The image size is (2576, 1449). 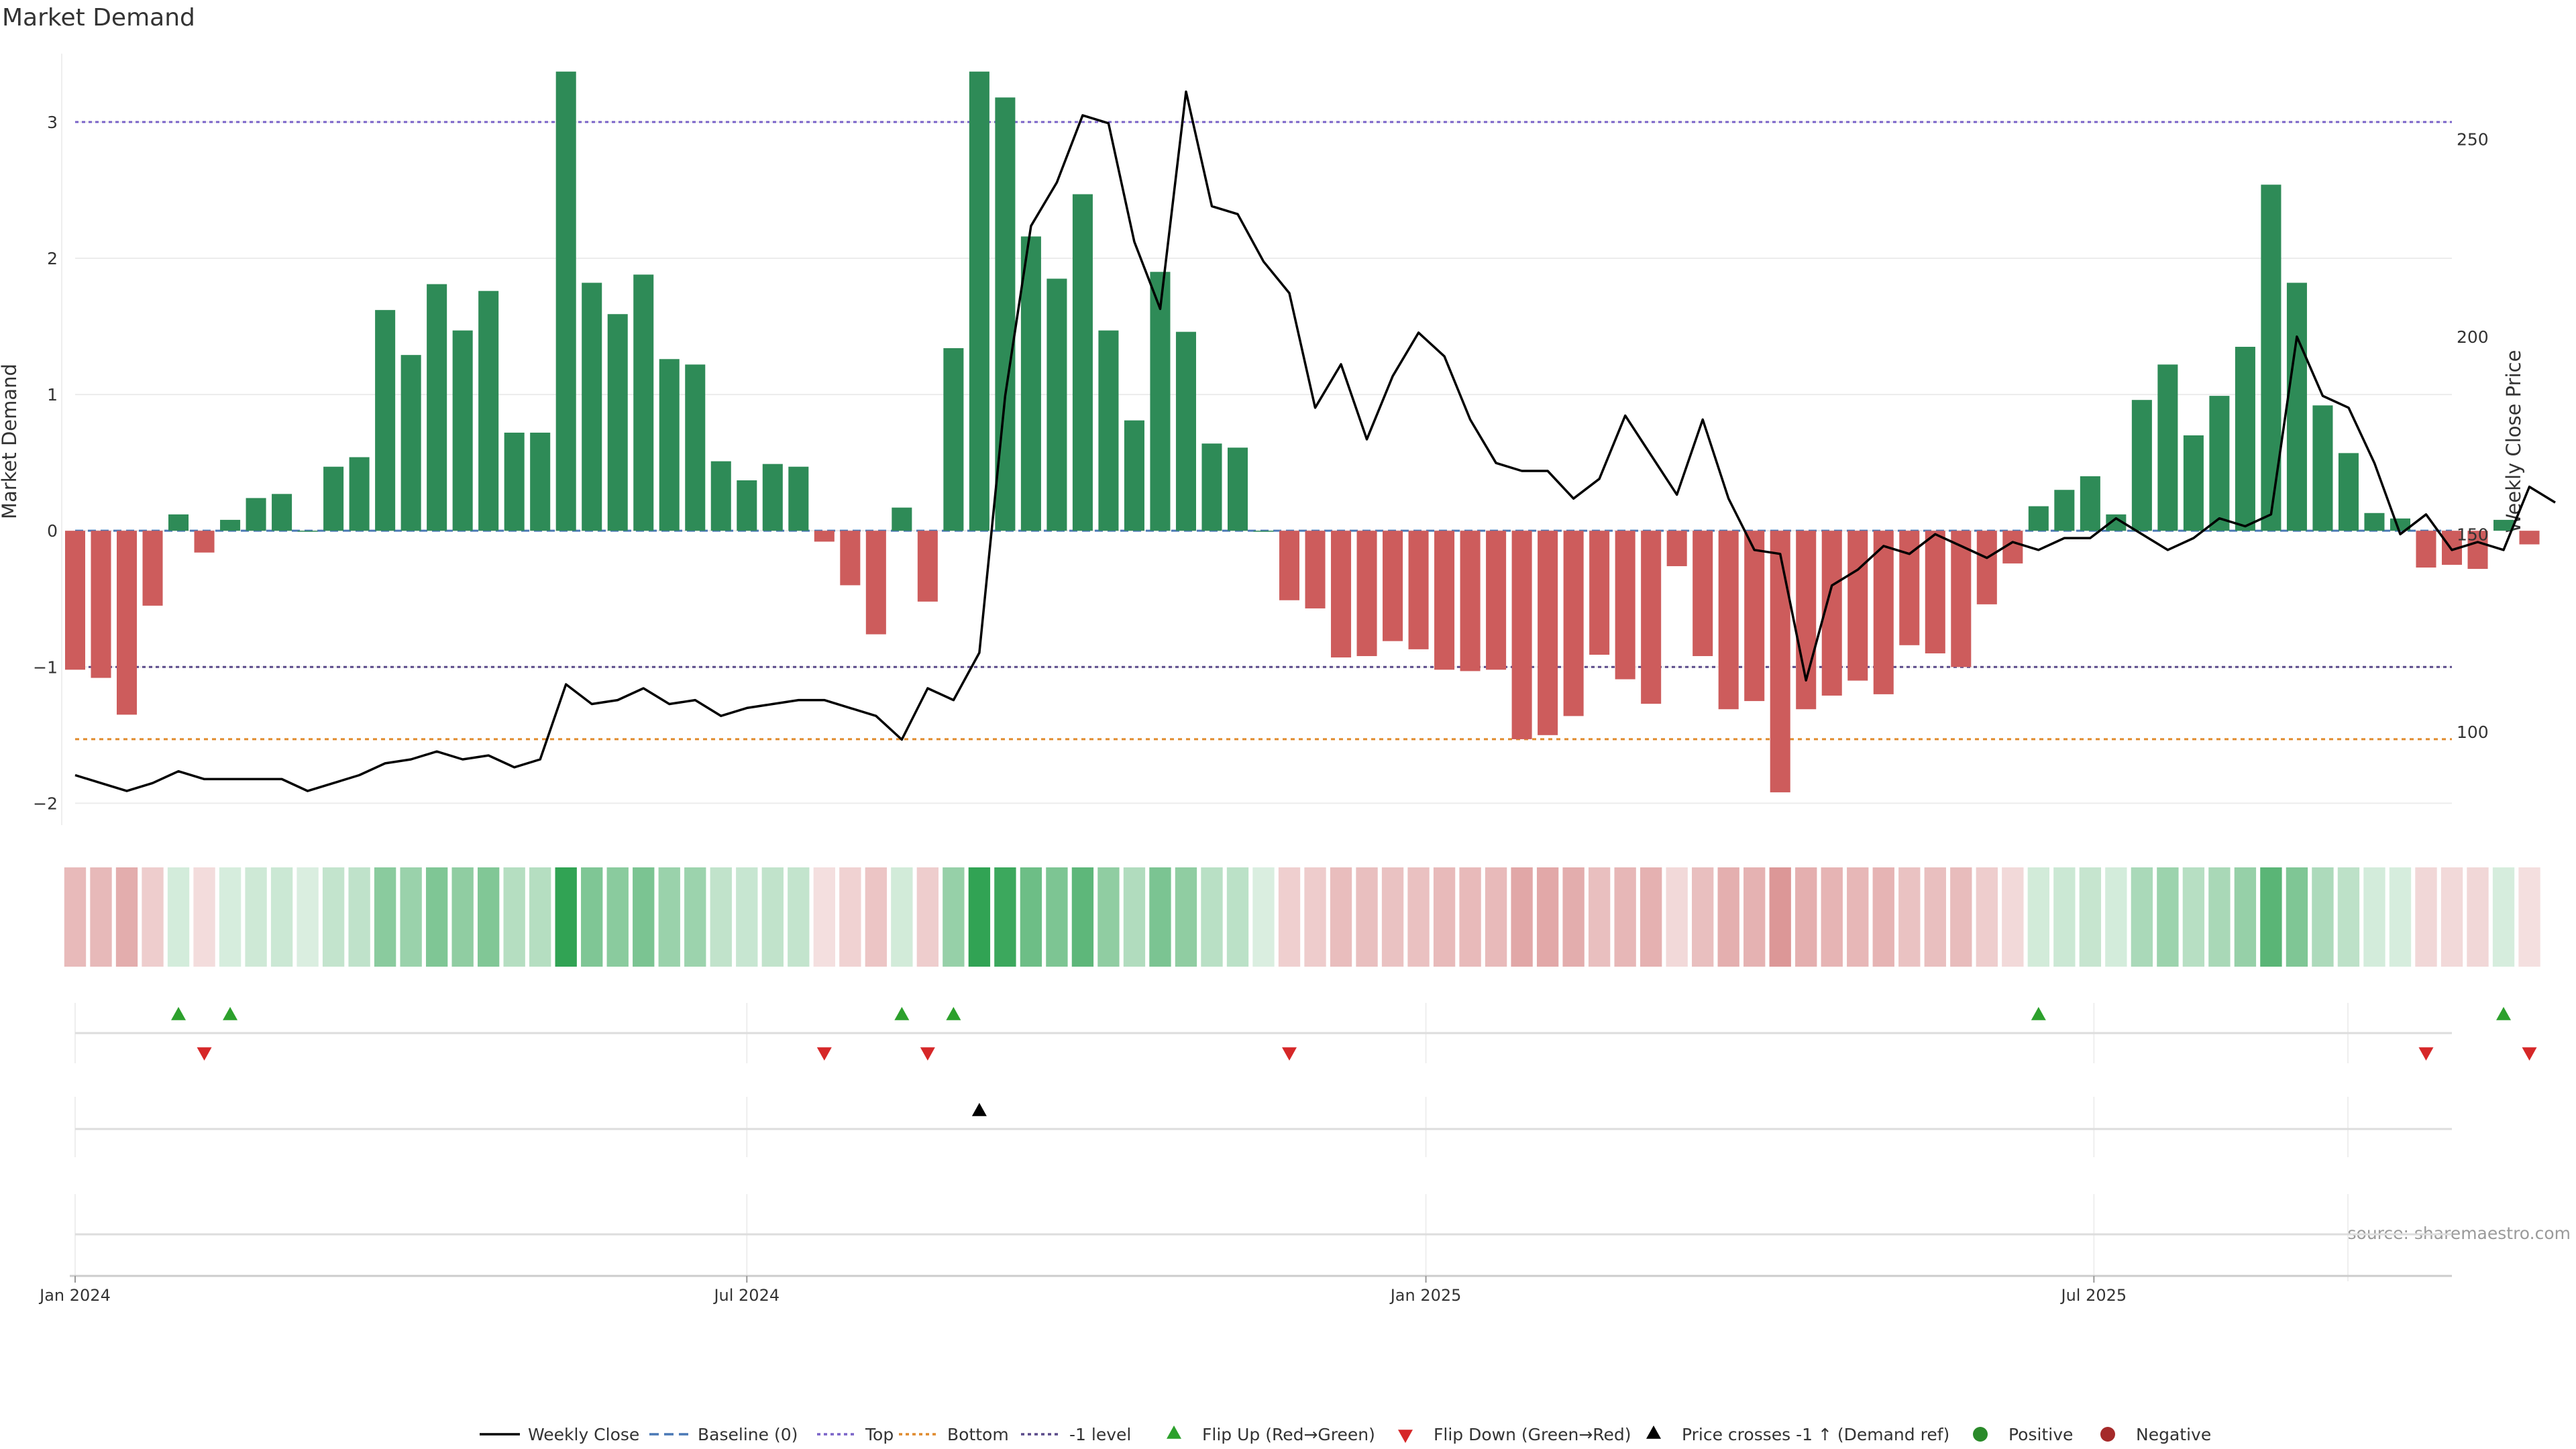 I want to click on demand-heat-strip, so click(x=1302, y=917).